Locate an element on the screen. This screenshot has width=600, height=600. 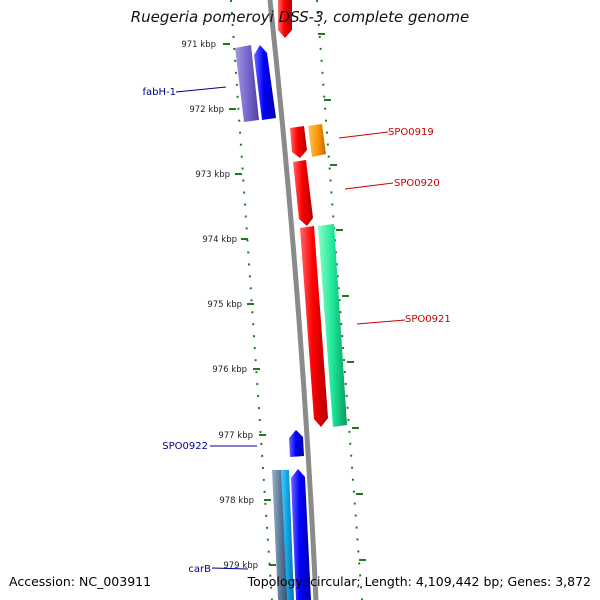
gene-SPO0920 is located at coordinates (303, 193).